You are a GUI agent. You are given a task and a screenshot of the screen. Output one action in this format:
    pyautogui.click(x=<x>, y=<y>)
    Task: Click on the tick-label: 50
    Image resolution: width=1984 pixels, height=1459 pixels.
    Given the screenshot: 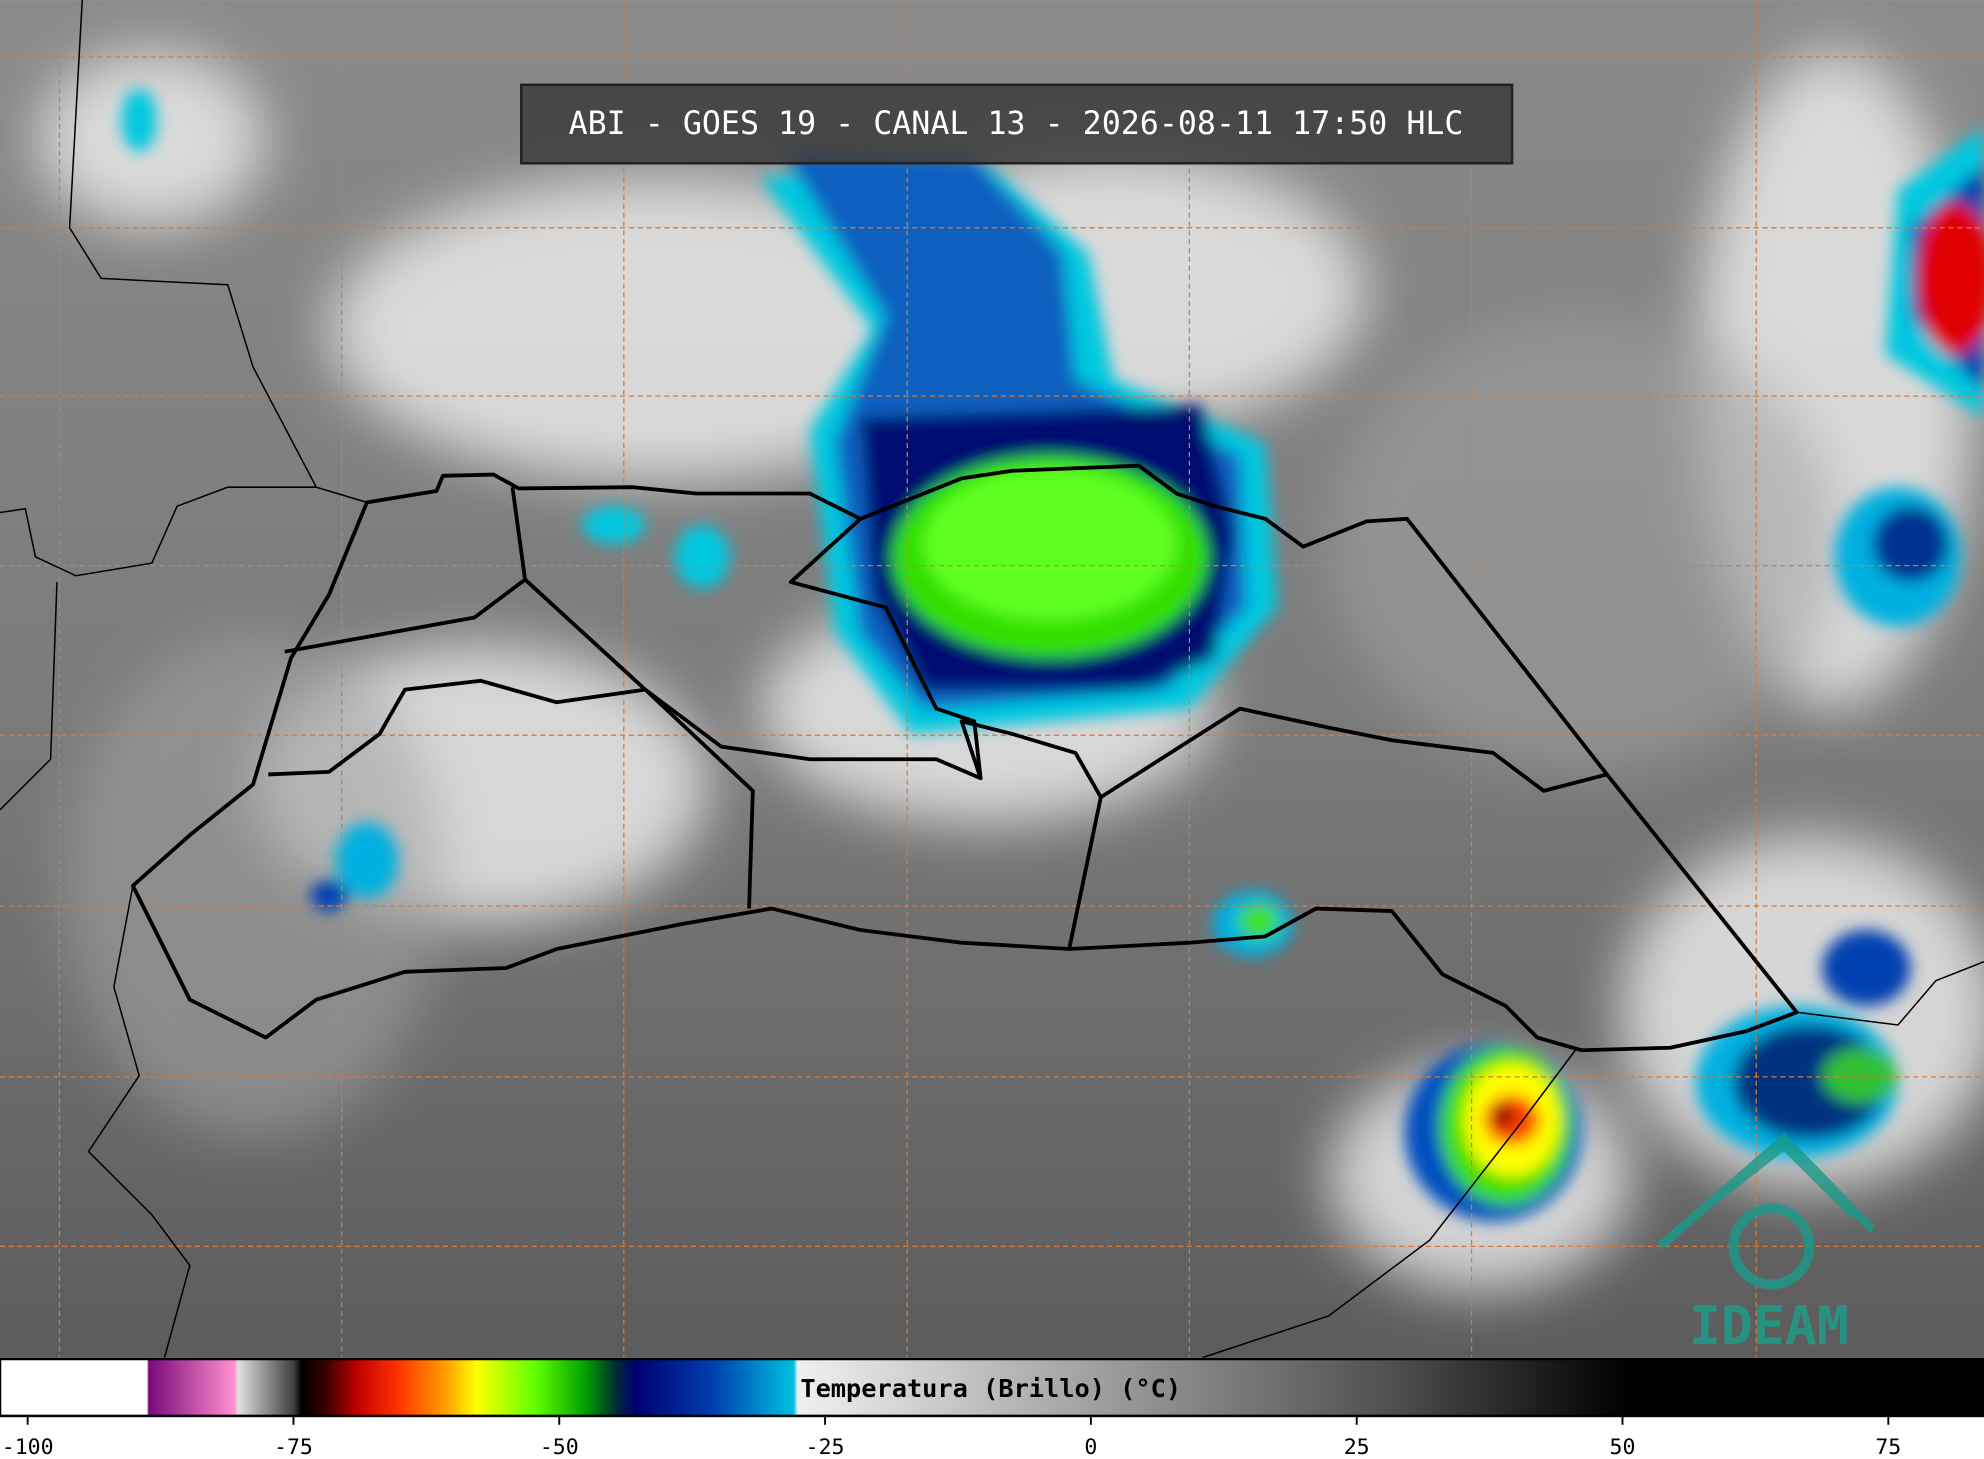 What is the action you would take?
    pyautogui.click(x=1623, y=1447)
    